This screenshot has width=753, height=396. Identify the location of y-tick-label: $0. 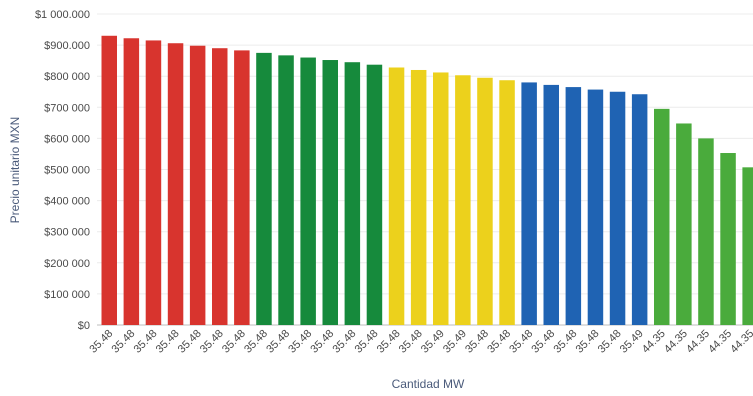
(84, 326).